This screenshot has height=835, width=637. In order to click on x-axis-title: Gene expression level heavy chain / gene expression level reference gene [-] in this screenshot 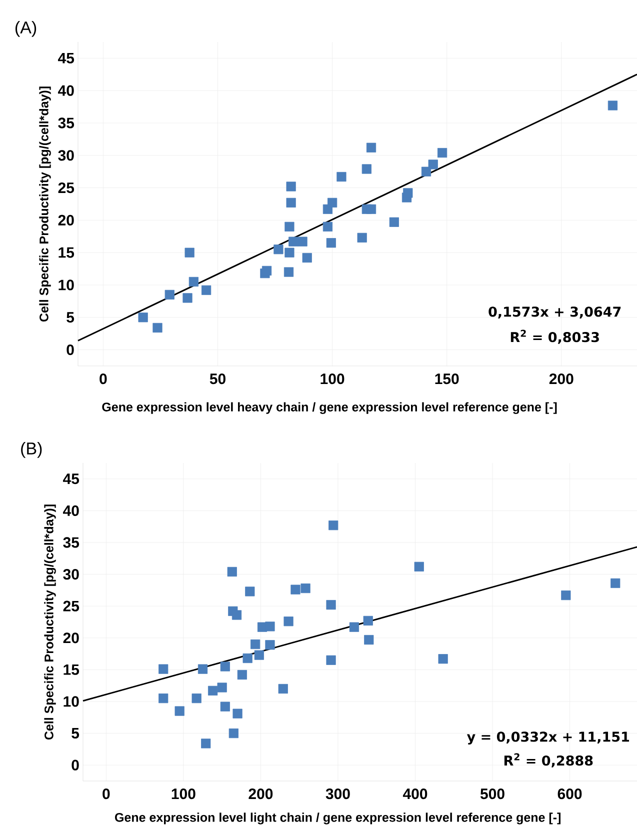, I will do `click(329, 408)`.